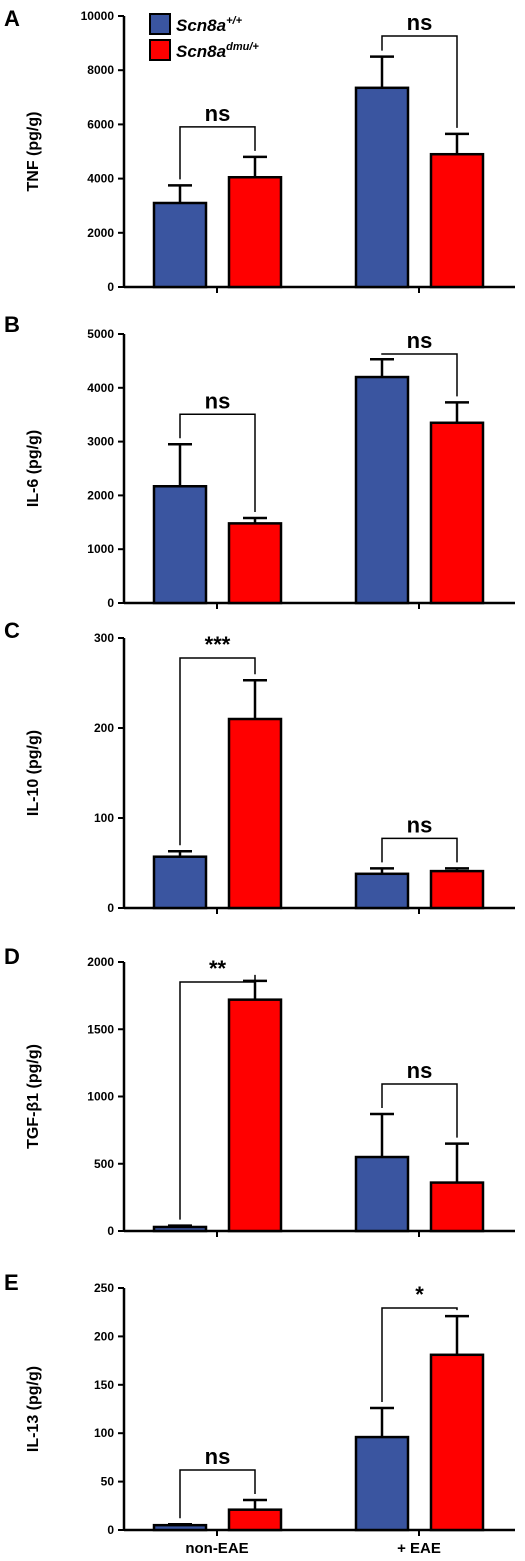 This screenshot has width=525, height=1561. What do you see at coordinates (12, 630) in the screenshot?
I see `panel-letter: C` at bounding box center [12, 630].